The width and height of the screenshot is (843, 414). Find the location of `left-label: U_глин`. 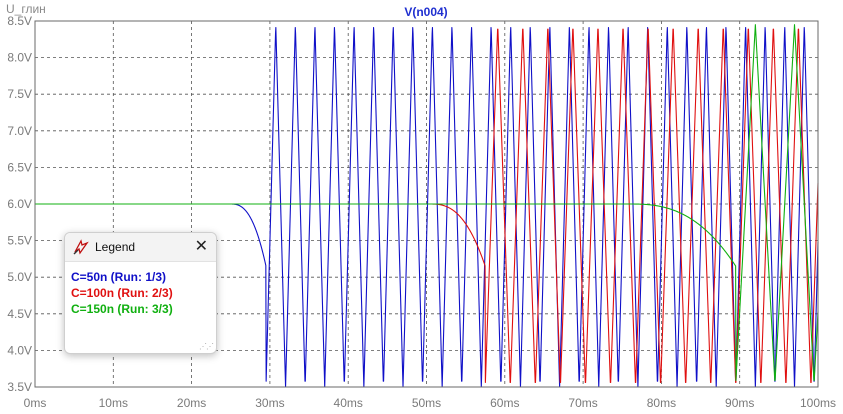

left-label: U_глин is located at coordinates (26, 9).